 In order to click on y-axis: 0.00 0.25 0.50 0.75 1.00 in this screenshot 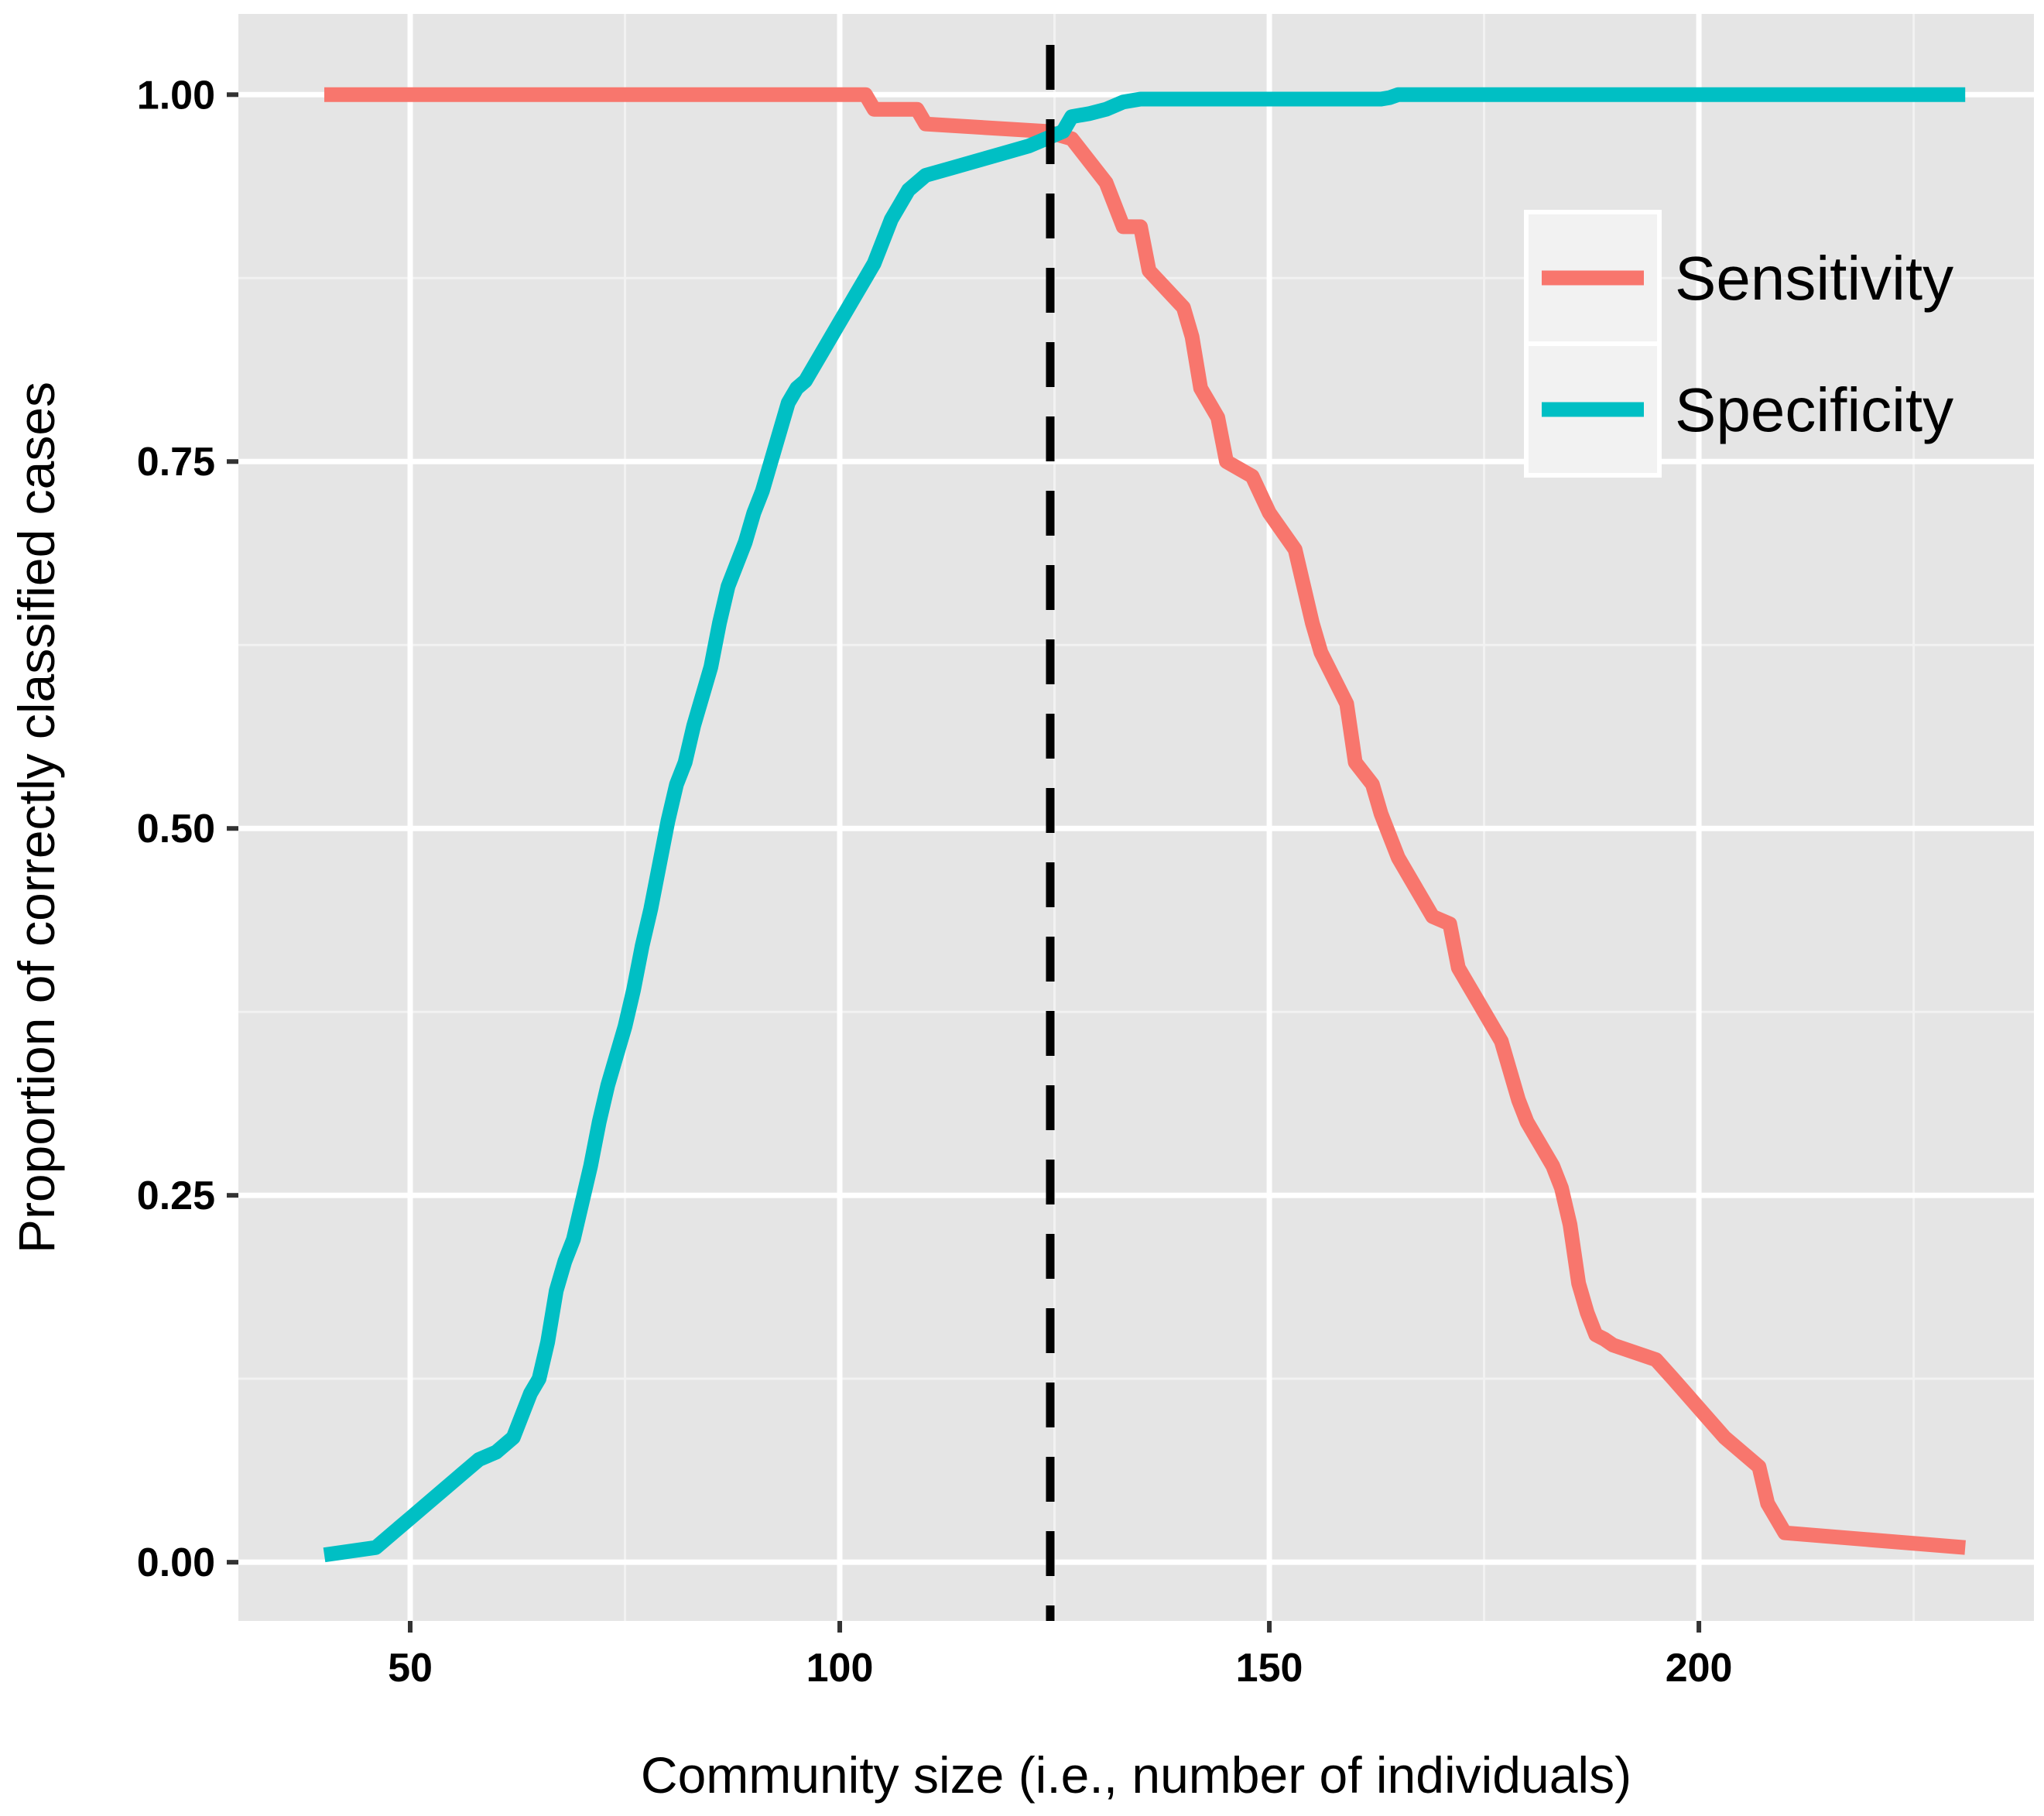, I will do `click(187, 829)`.